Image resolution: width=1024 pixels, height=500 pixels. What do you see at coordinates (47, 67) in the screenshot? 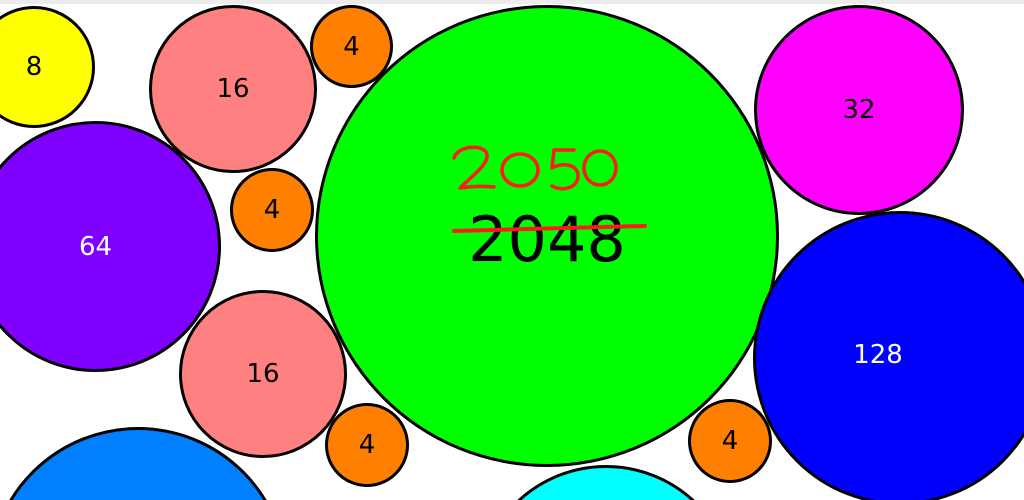
I see `ball-8: 8` at bounding box center [47, 67].